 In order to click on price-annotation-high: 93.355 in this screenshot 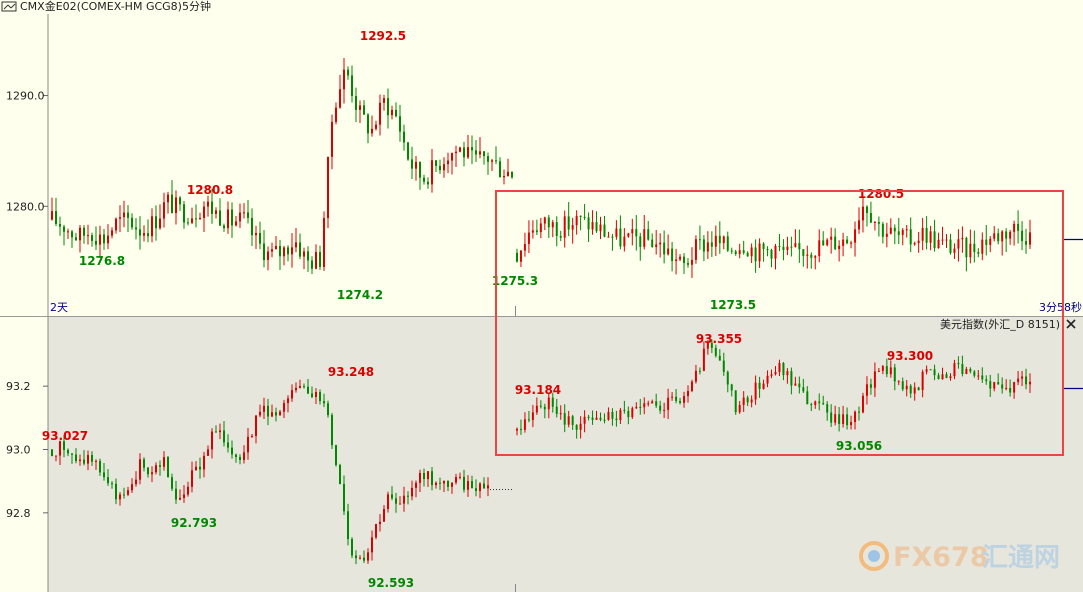, I will do `click(719, 339)`.